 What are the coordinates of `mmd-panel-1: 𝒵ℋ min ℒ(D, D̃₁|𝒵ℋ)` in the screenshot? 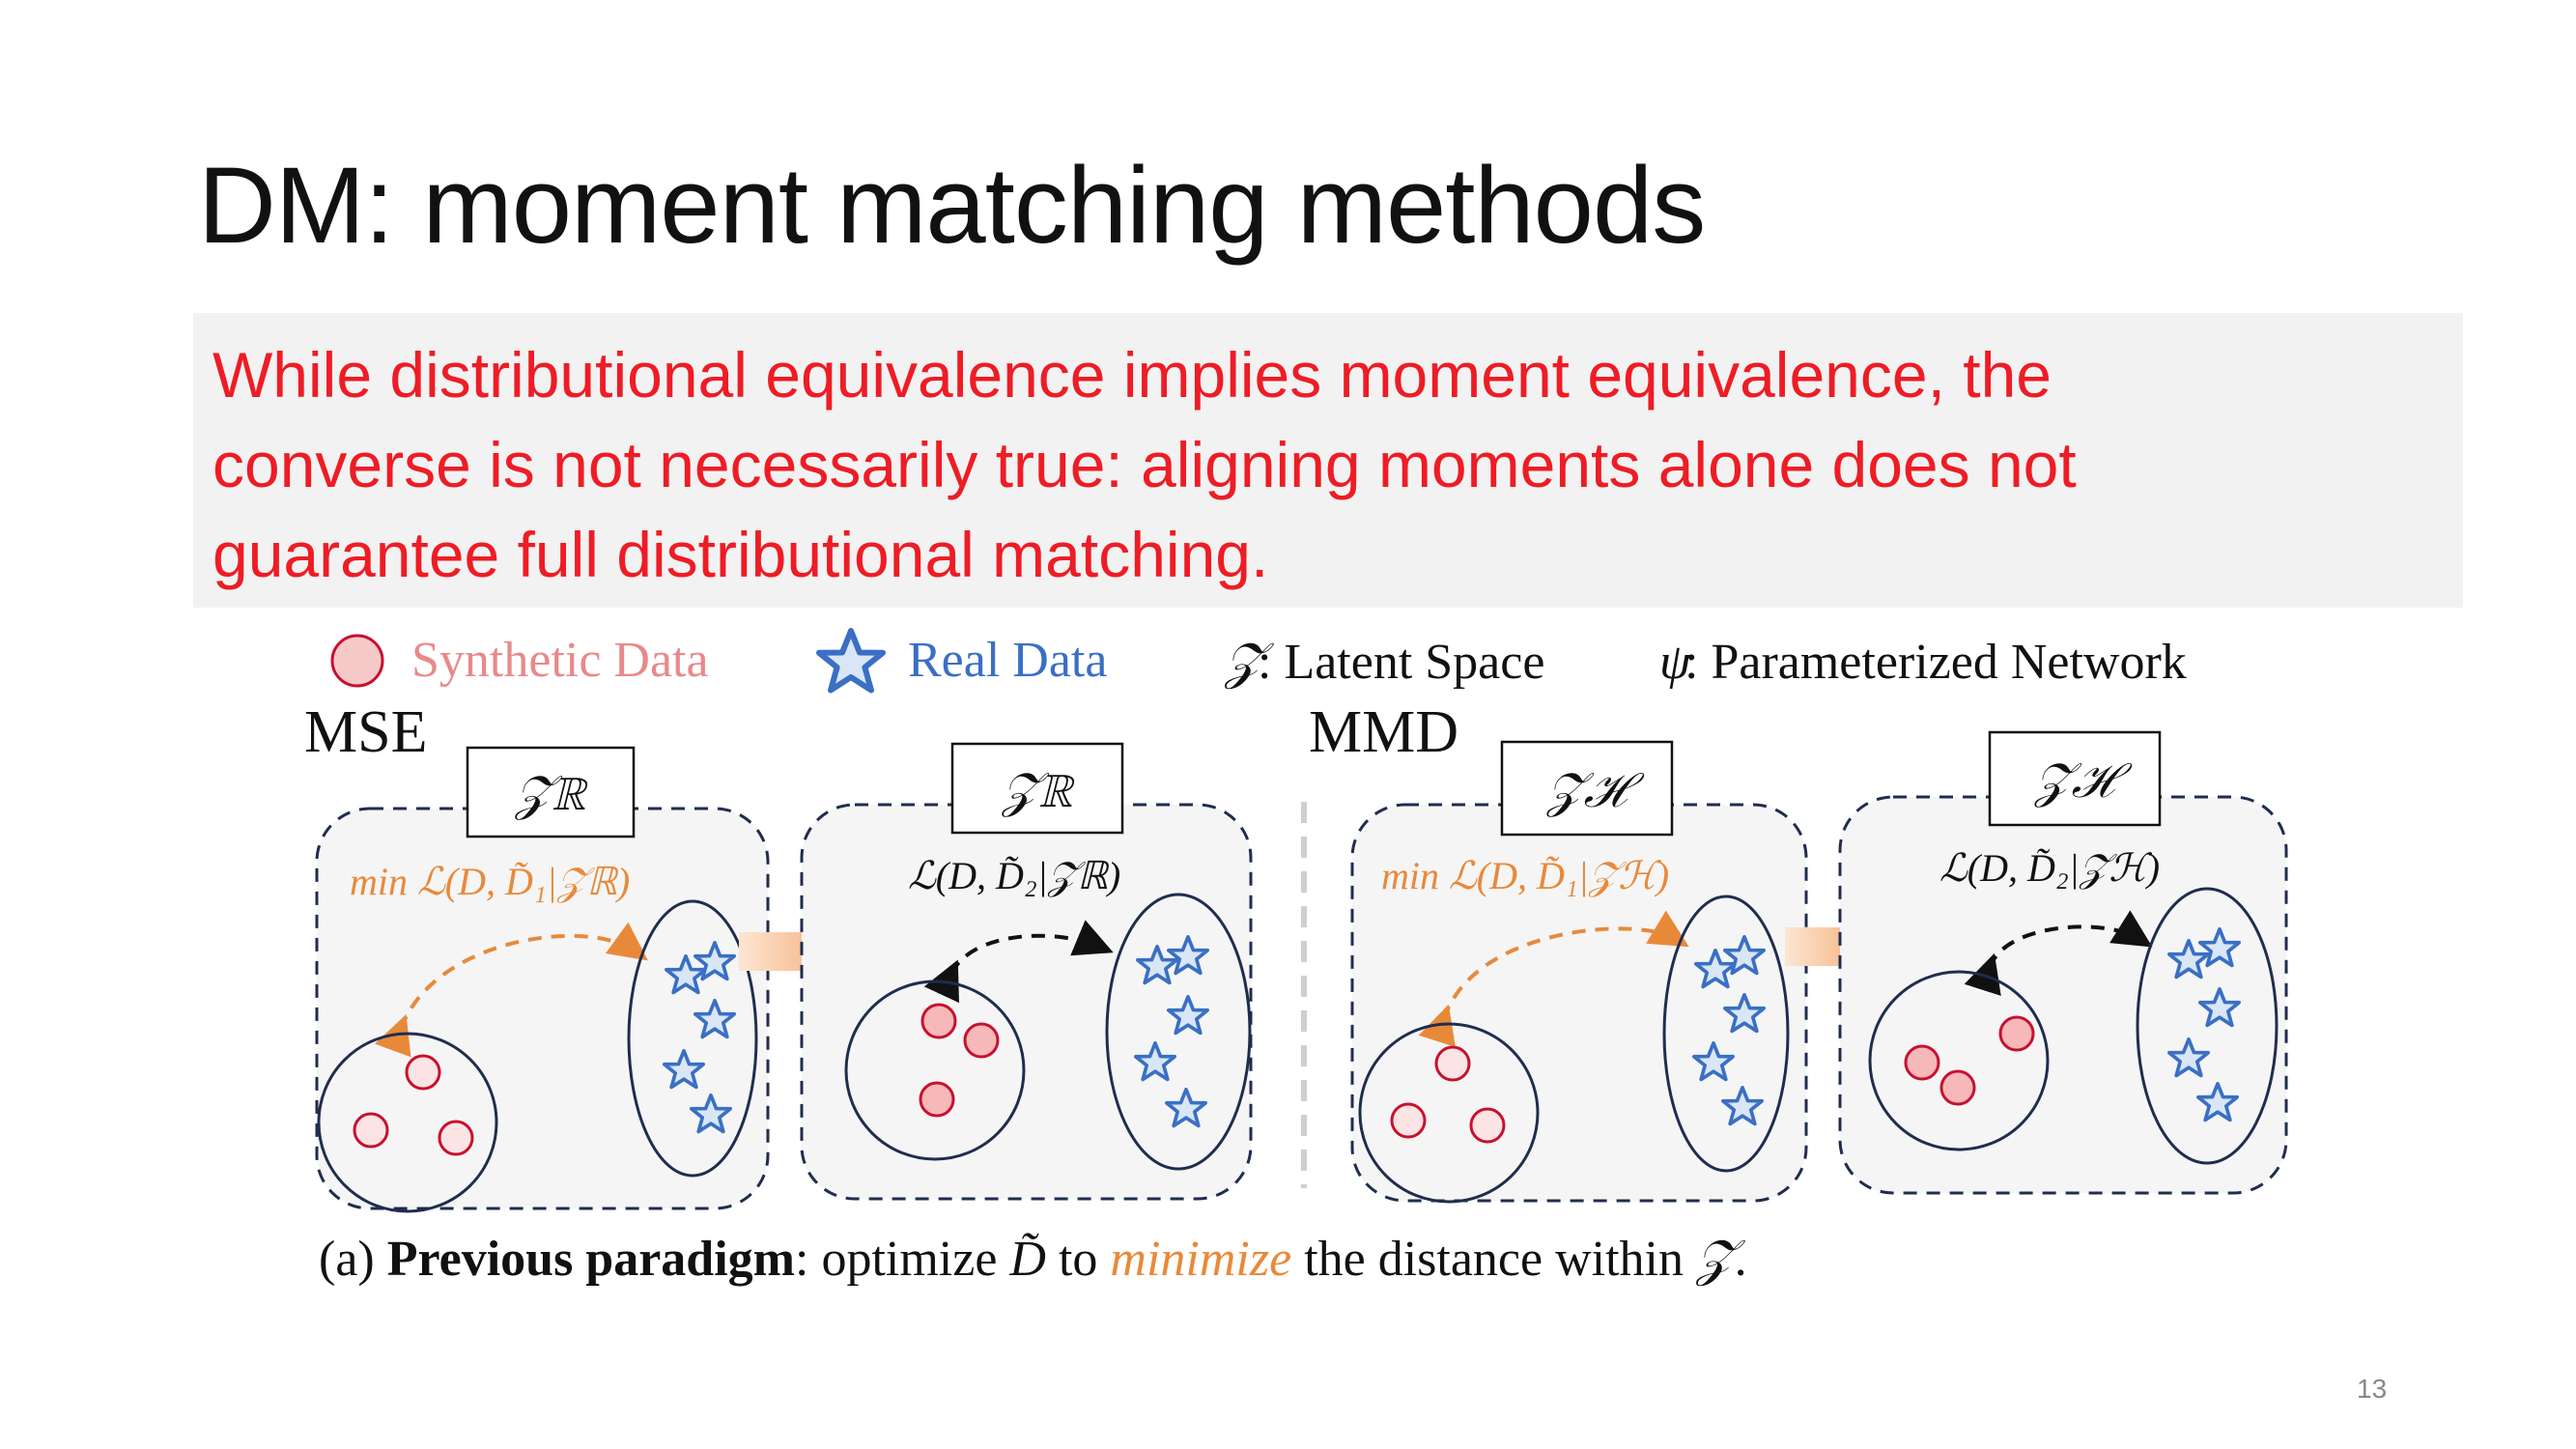 It's located at (1579, 972).